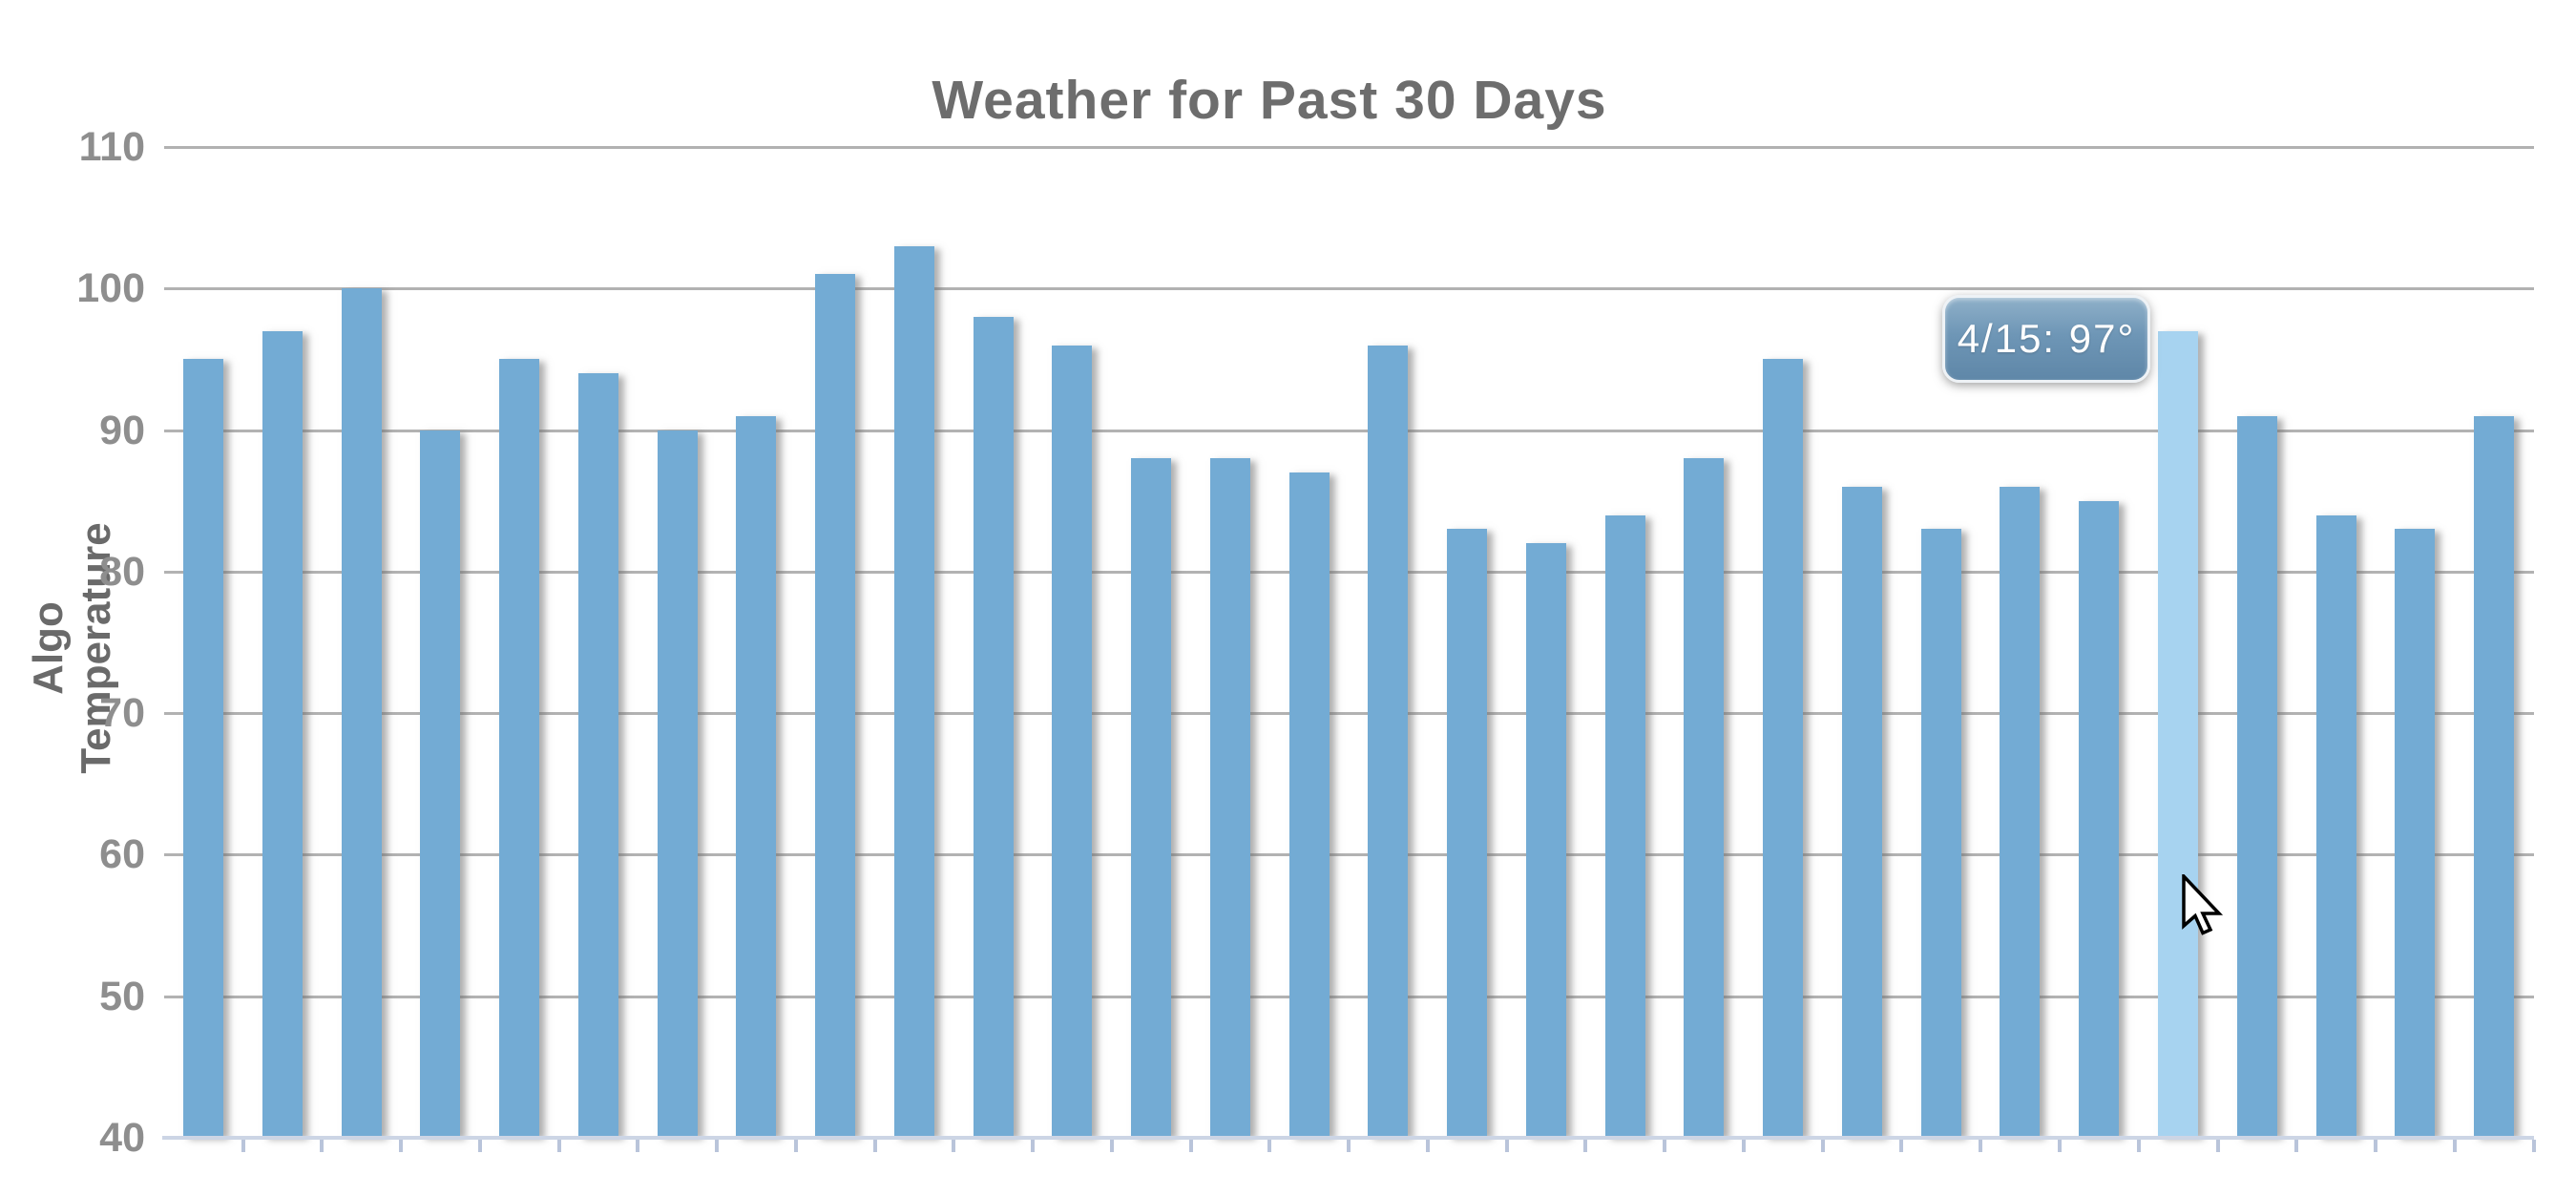 Image resolution: width=2576 pixels, height=1196 pixels. Describe the element at coordinates (122, 430) in the screenshot. I see `y-tick-label: 90` at that location.